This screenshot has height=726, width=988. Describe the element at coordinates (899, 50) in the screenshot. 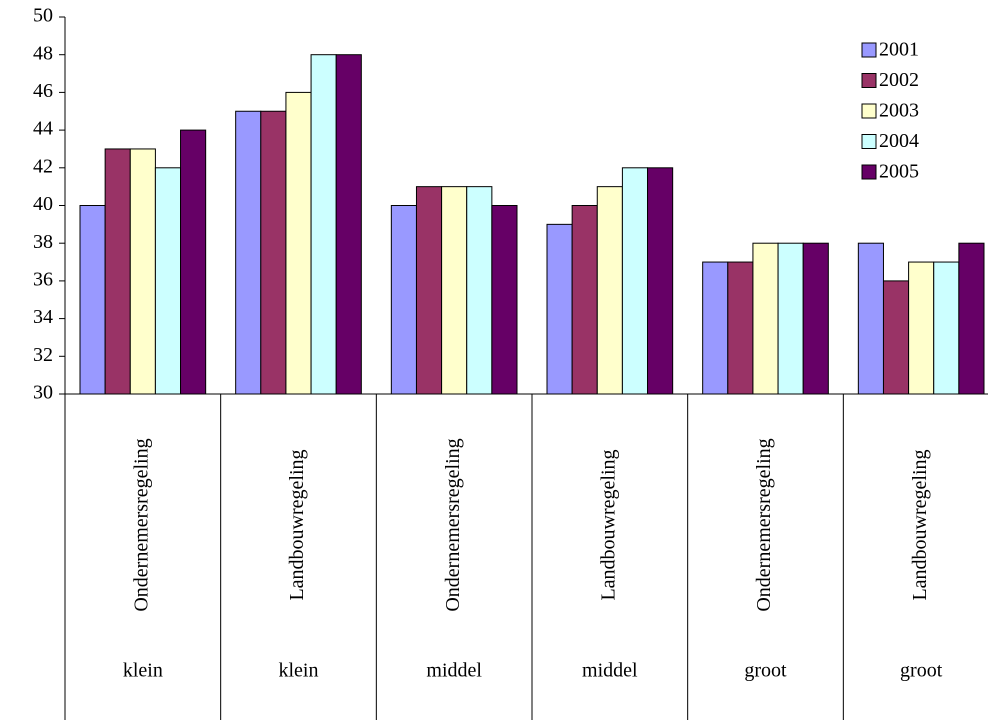

I see `legend-label: 2001` at that location.